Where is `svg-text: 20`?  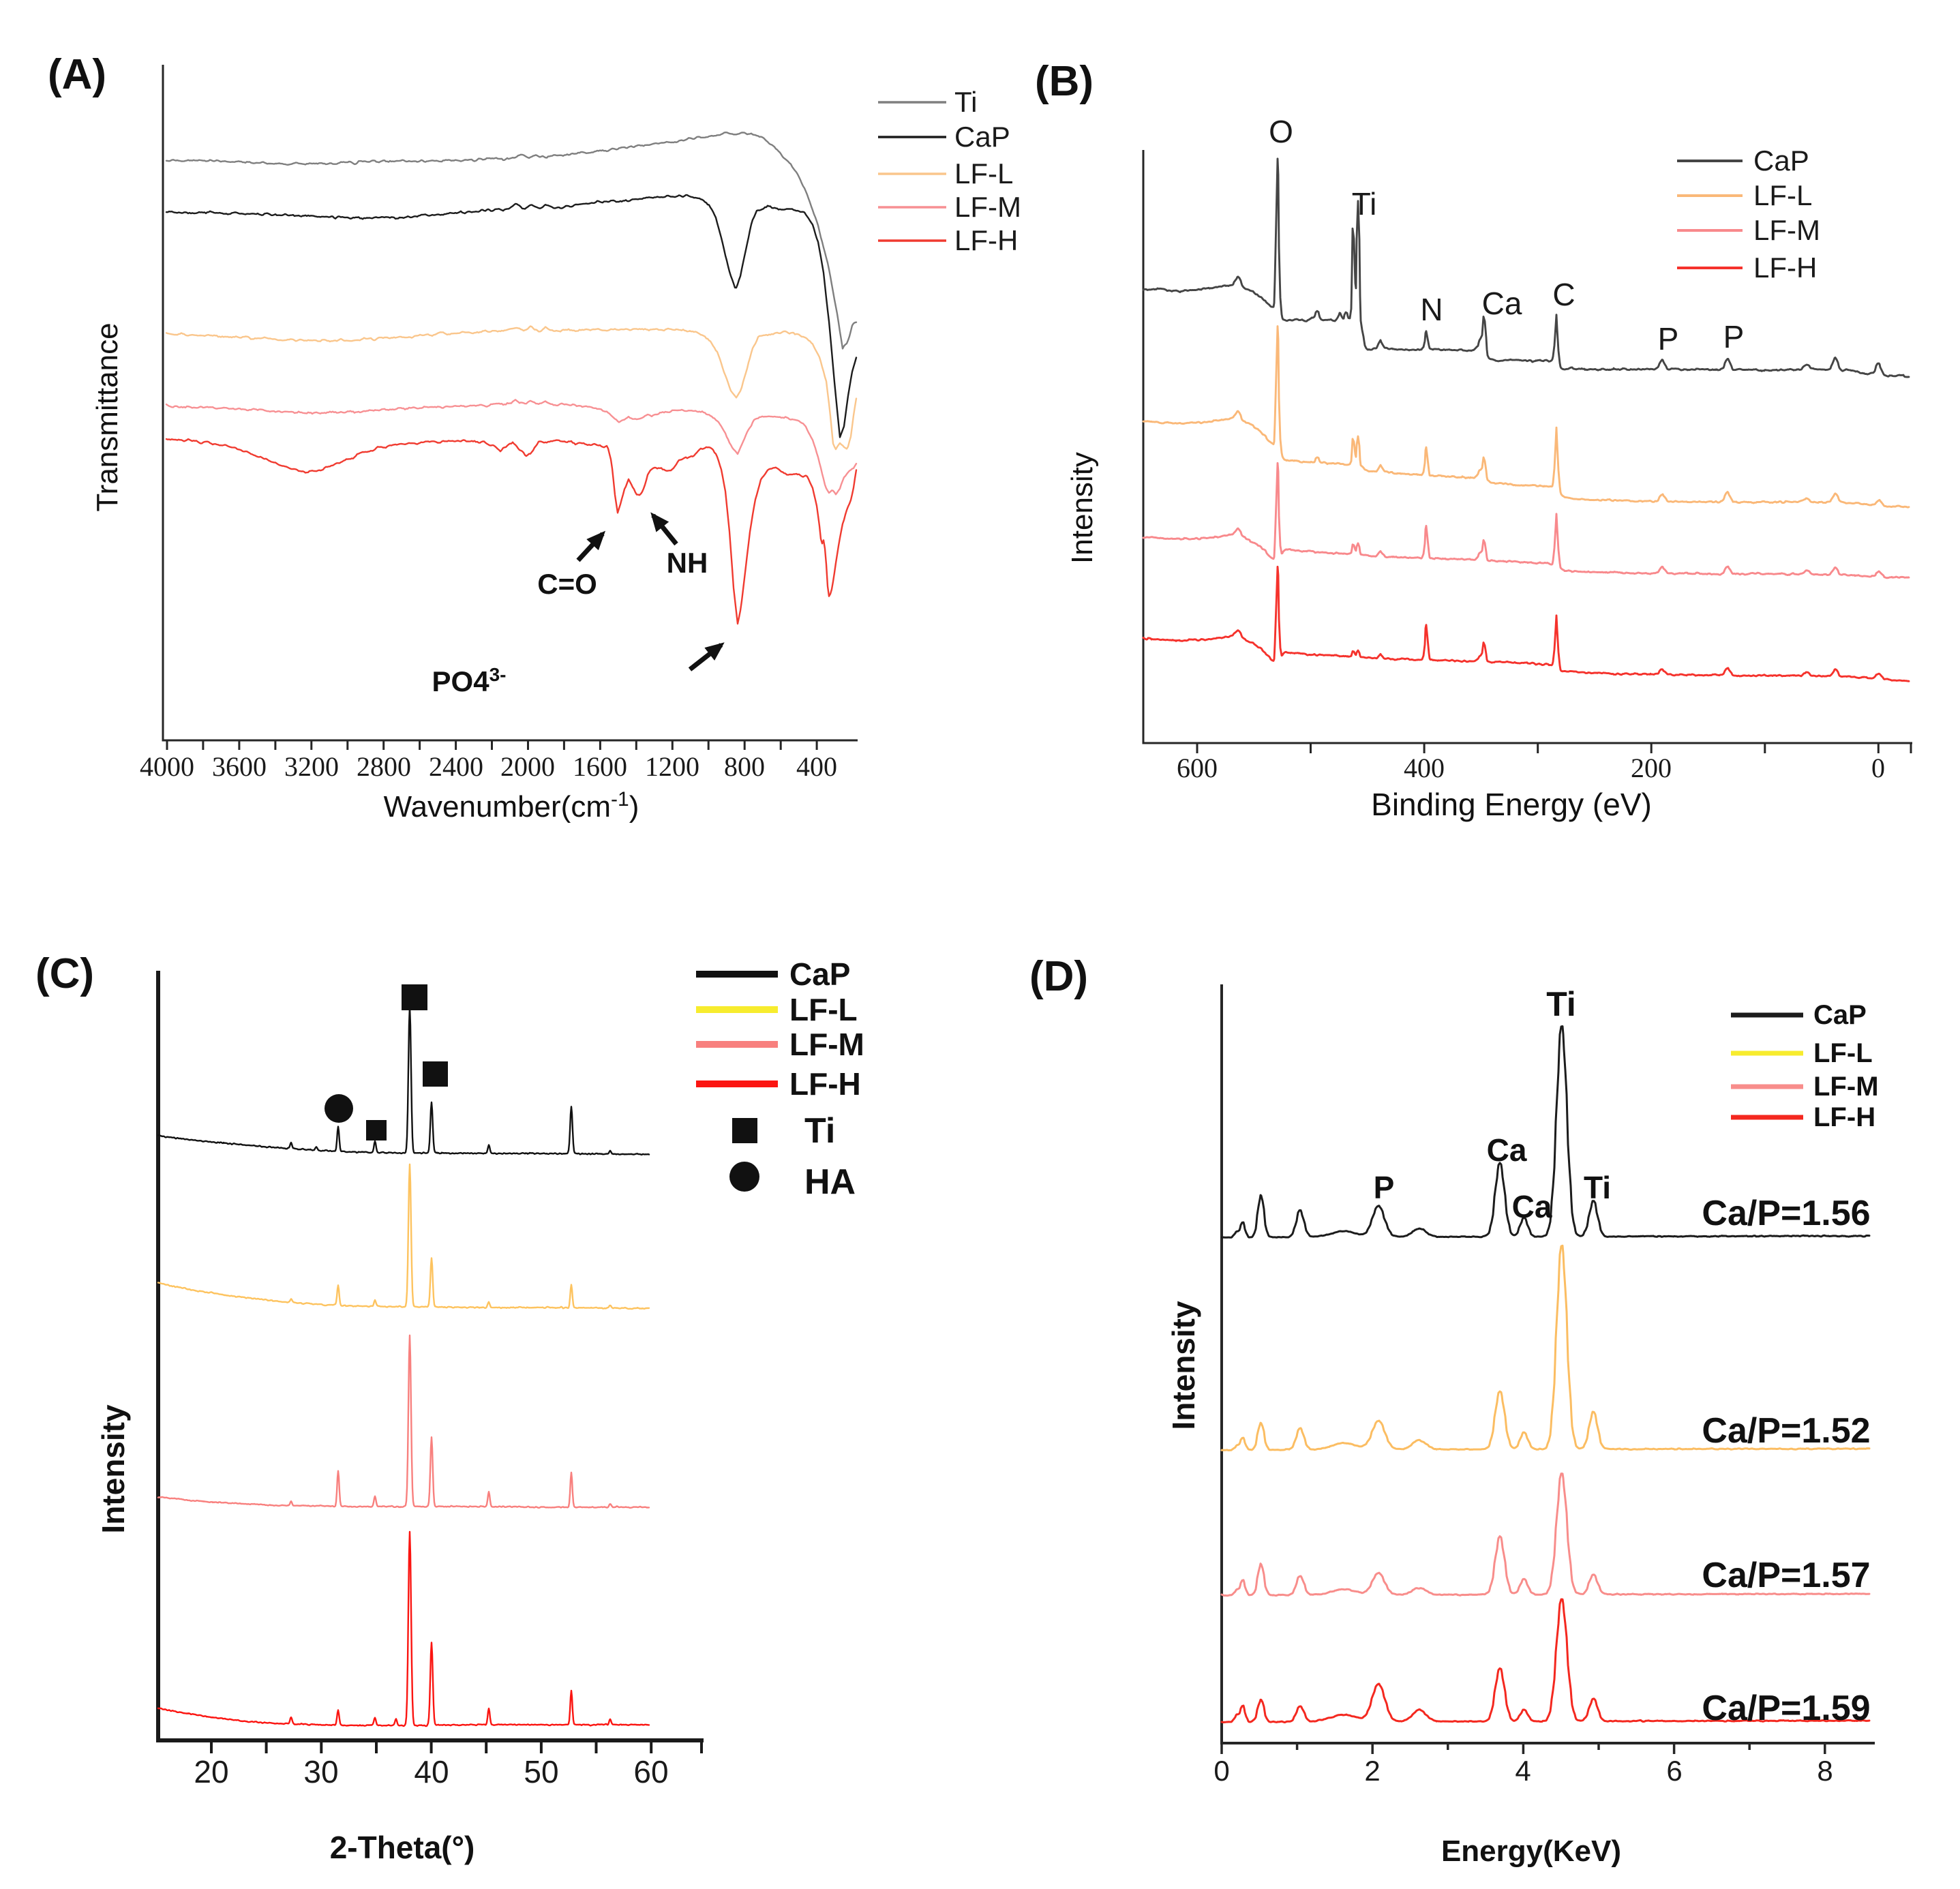 svg-text: 20 is located at coordinates (211, 1771).